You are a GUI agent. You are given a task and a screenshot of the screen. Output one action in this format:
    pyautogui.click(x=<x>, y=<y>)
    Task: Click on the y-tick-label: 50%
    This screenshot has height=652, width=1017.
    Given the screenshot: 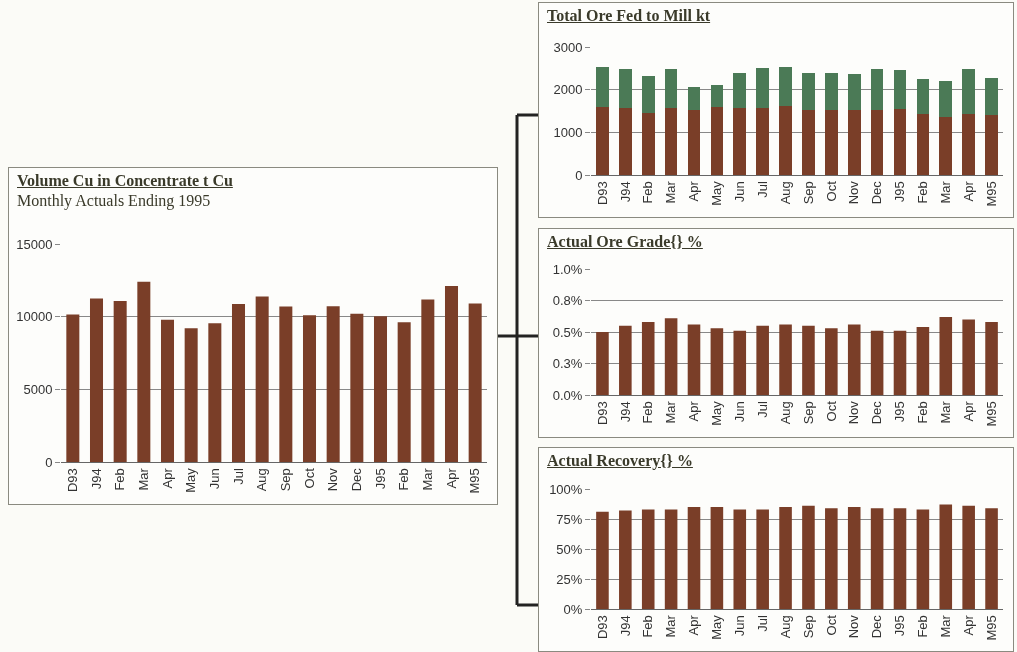 What is the action you would take?
    pyautogui.click(x=569, y=549)
    